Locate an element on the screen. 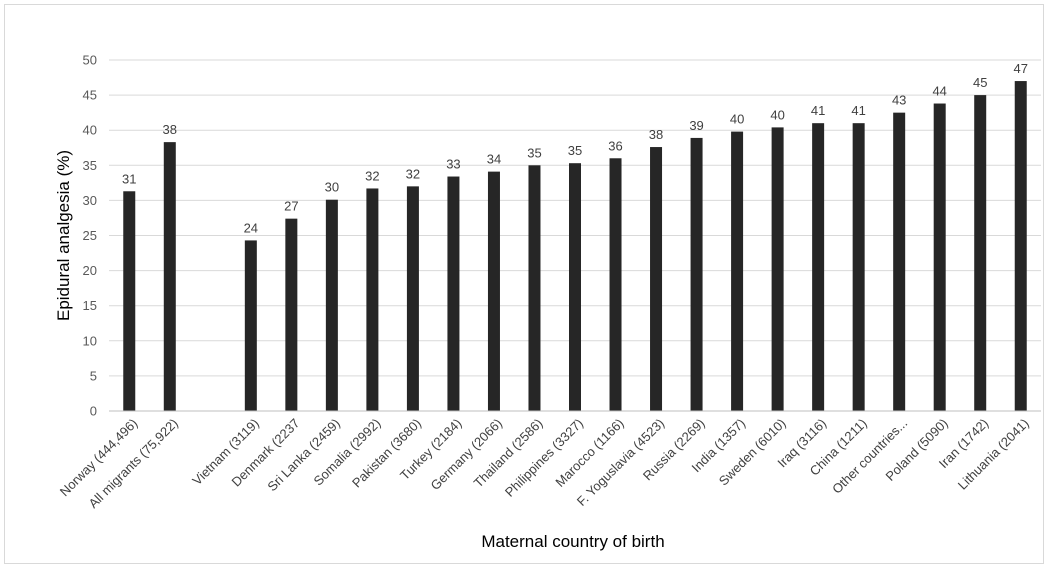 This screenshot has width=1052, height=565. y-tick-label: 20 is located at coordinates (90, 270).